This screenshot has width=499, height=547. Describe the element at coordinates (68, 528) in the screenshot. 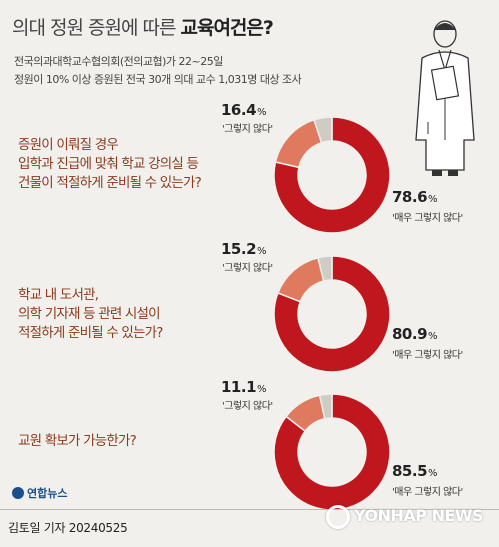

I see `byline: 김토일 기자 20240525` at that location.